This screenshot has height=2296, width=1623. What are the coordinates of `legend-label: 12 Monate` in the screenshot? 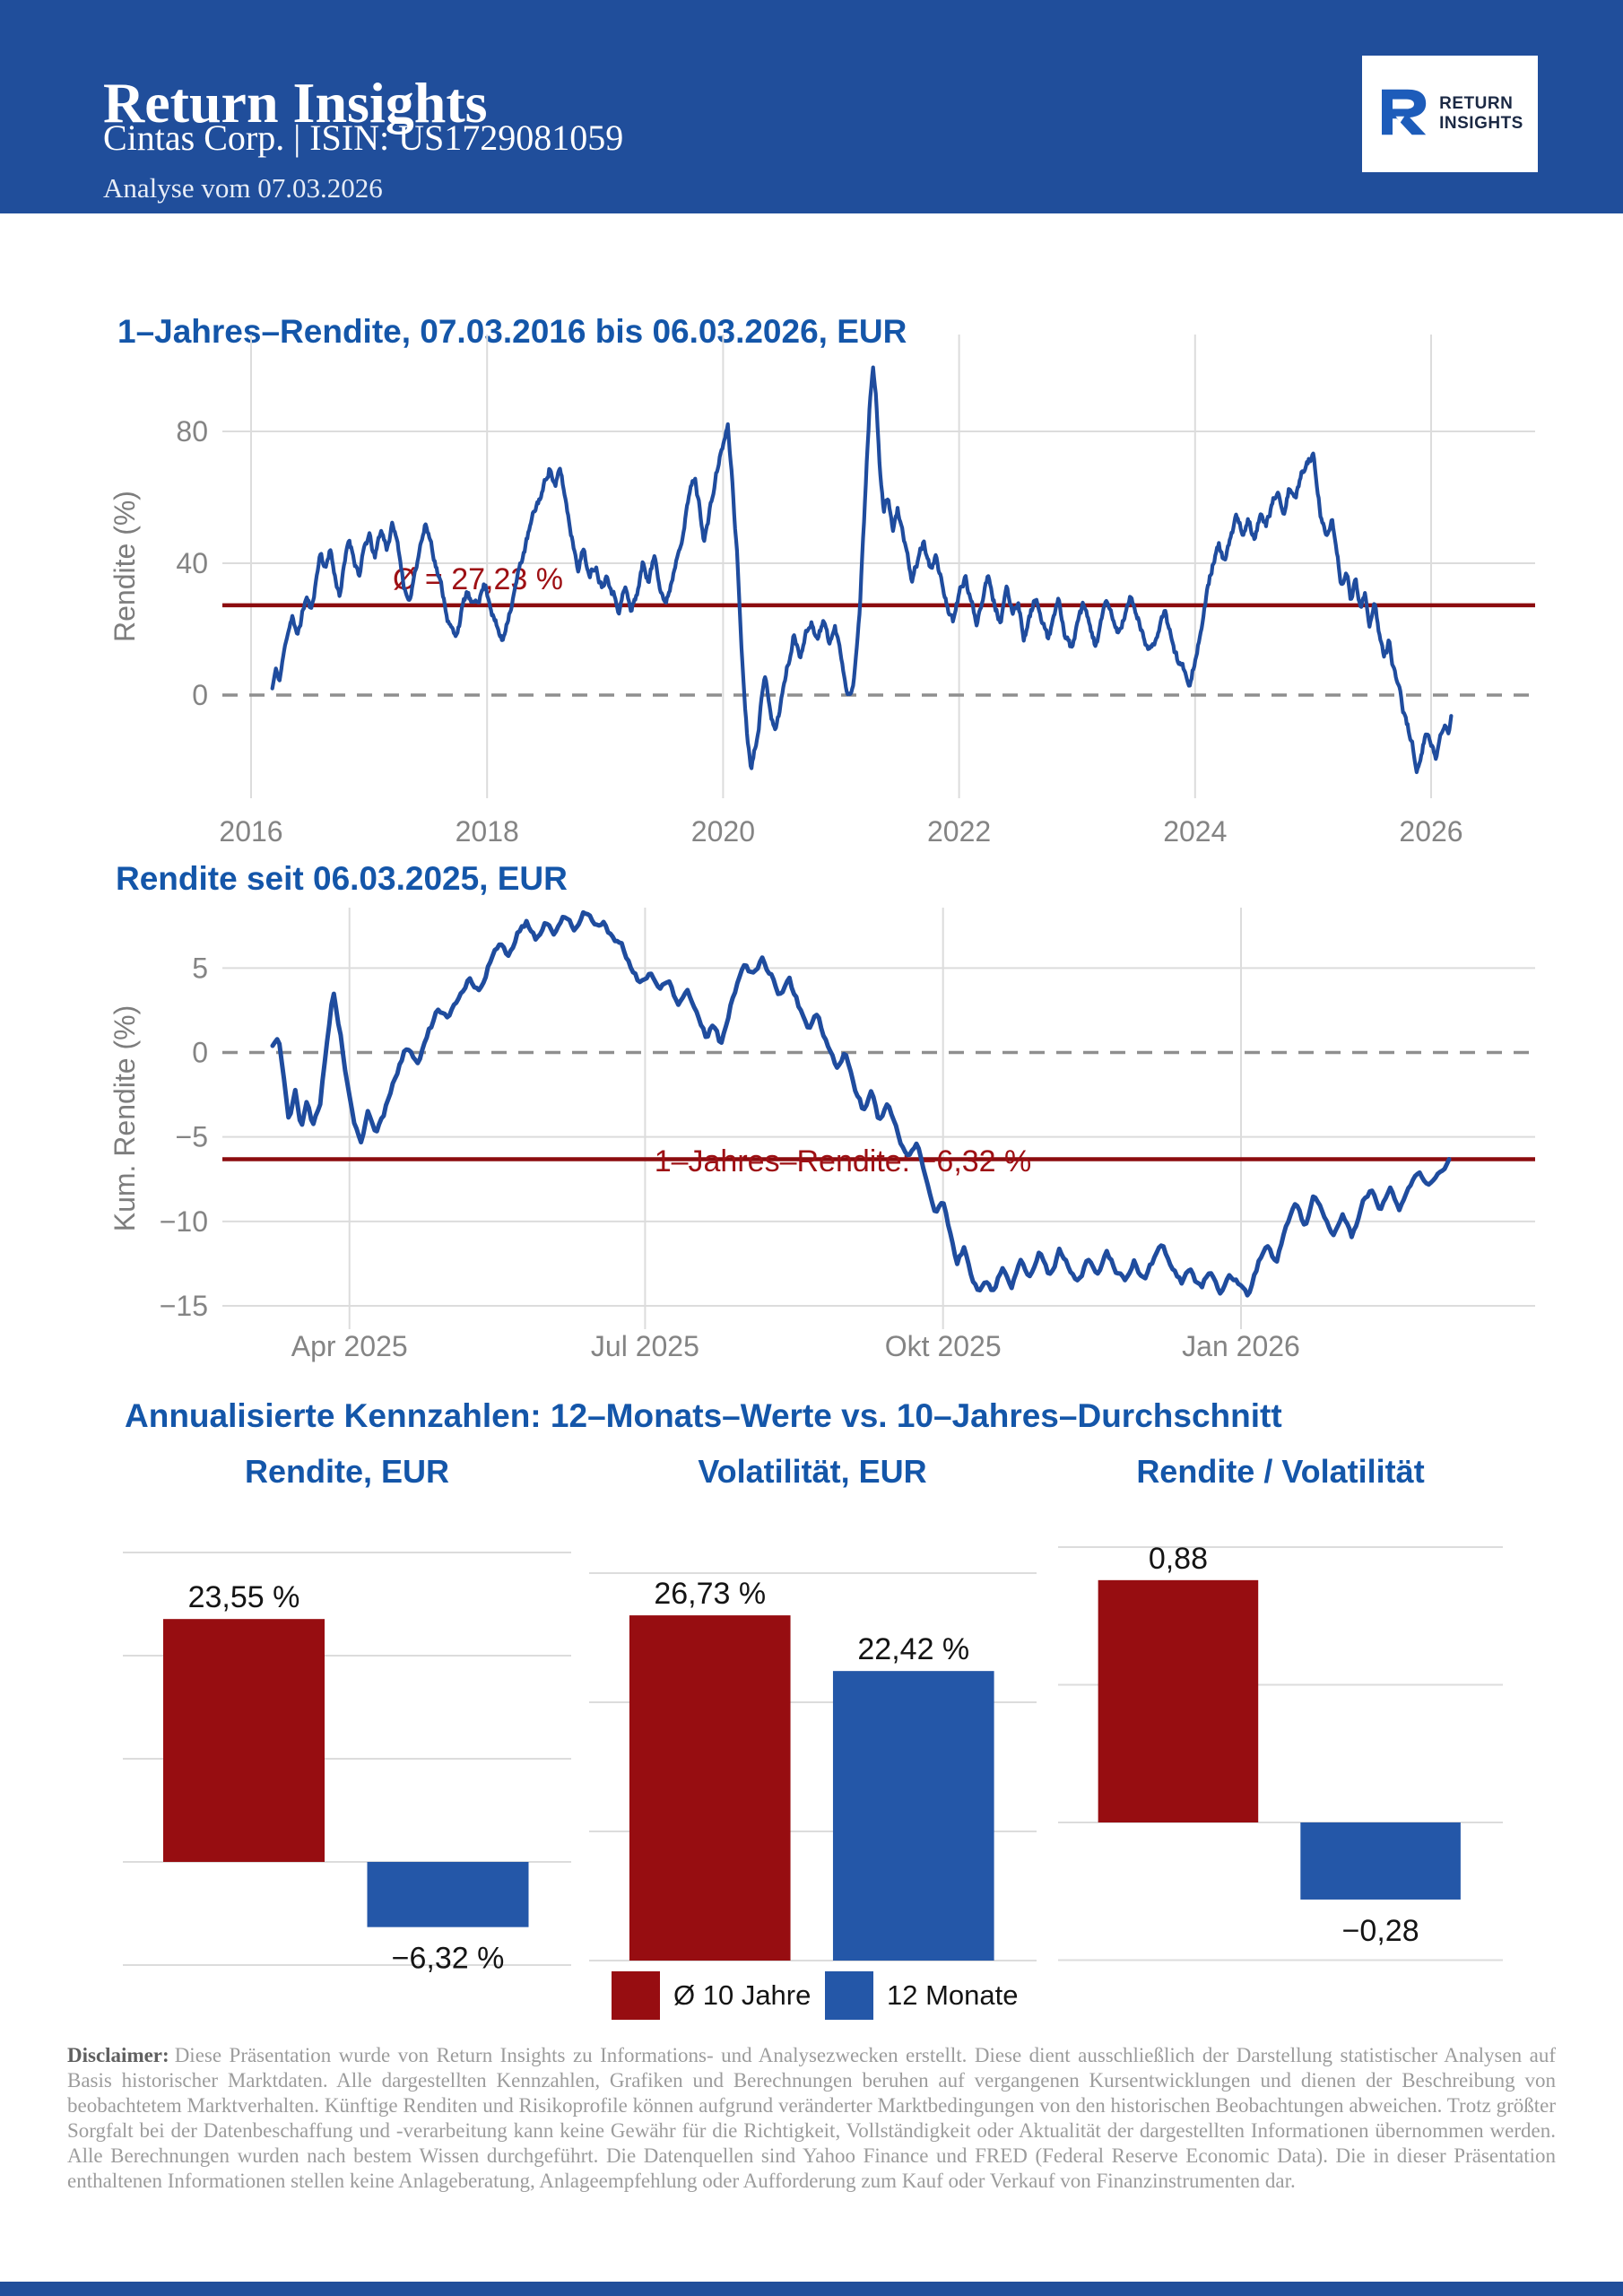 It's located at (953, 1995).